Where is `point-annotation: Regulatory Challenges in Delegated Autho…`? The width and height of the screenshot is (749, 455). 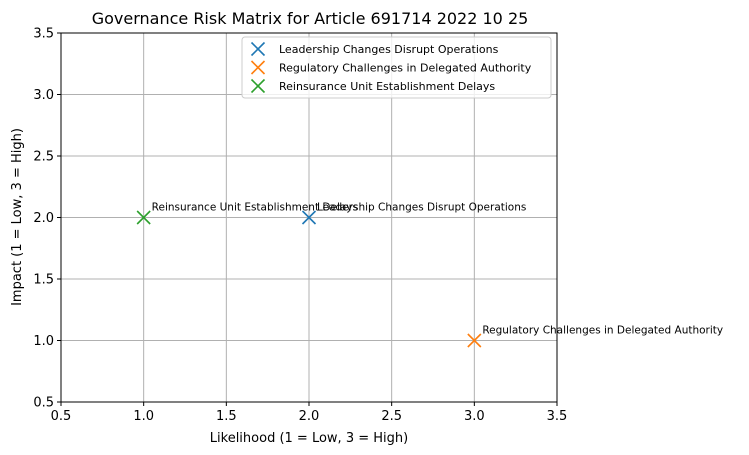 point-annotation: Regulatory Challenges in Delegated Autho… is located at coordinates (602, 331).